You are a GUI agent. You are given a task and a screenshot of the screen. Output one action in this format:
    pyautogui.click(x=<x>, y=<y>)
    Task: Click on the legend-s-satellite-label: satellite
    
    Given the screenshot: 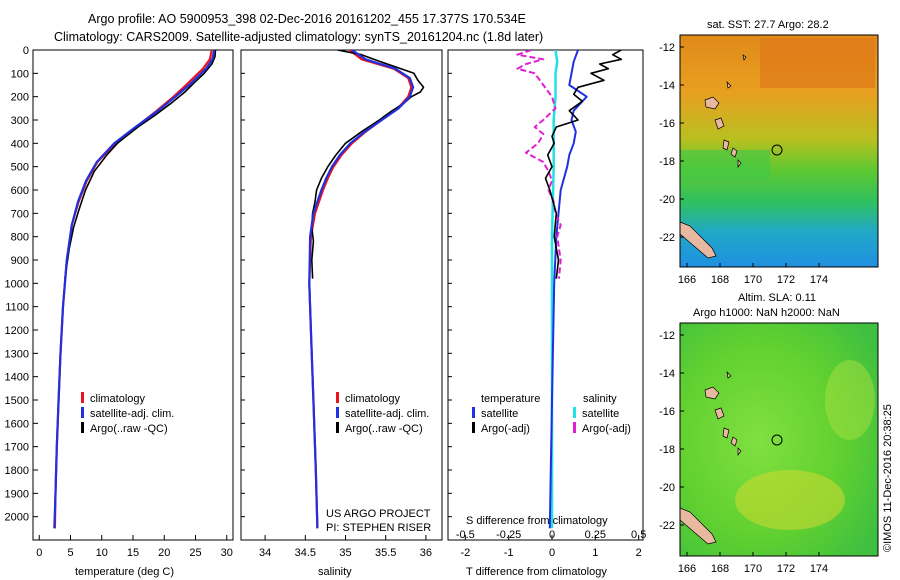 What is the action you would take?
    pyautogui.click(x=600, y=414)
    